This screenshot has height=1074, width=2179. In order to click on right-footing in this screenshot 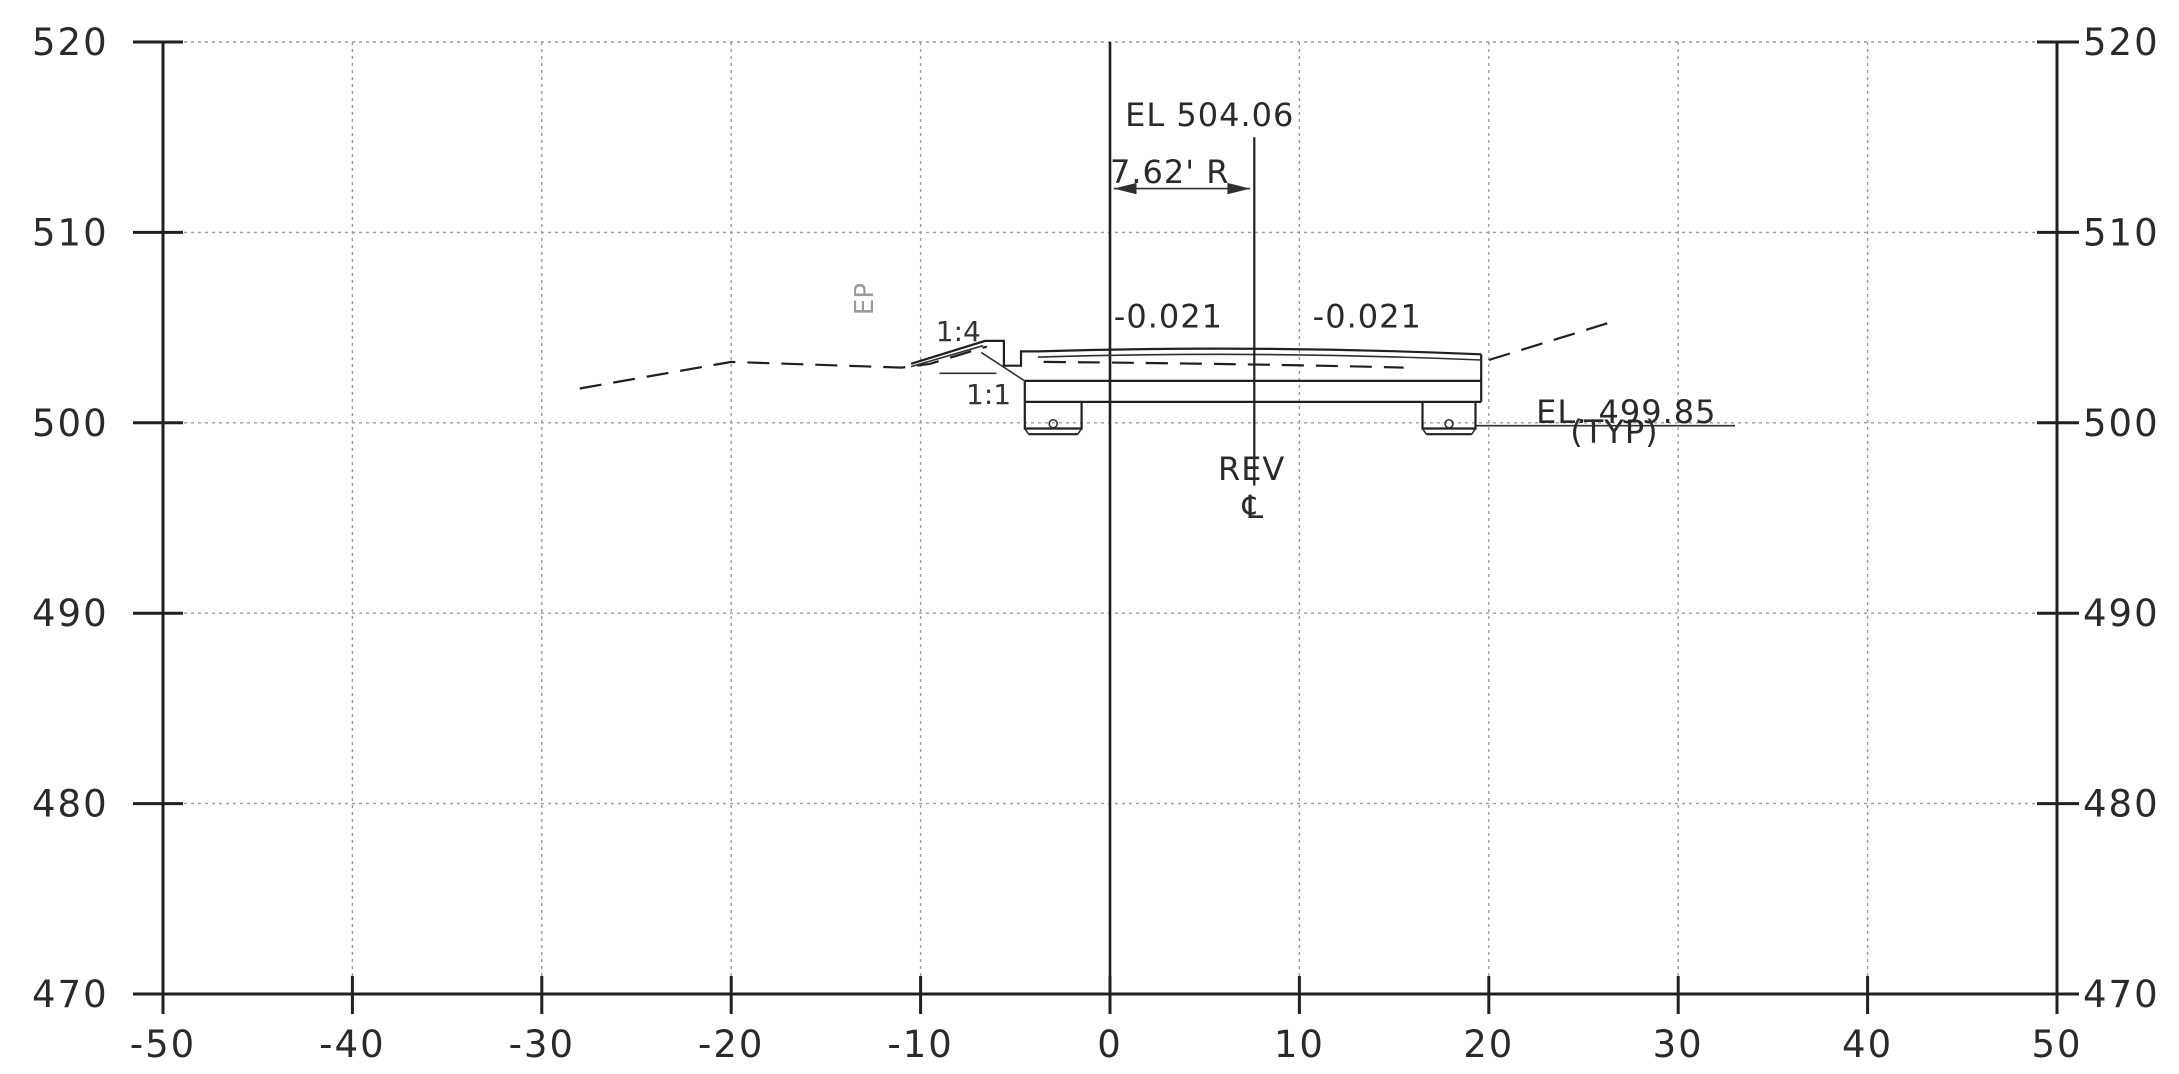, I will do `click(1449, 415)`.